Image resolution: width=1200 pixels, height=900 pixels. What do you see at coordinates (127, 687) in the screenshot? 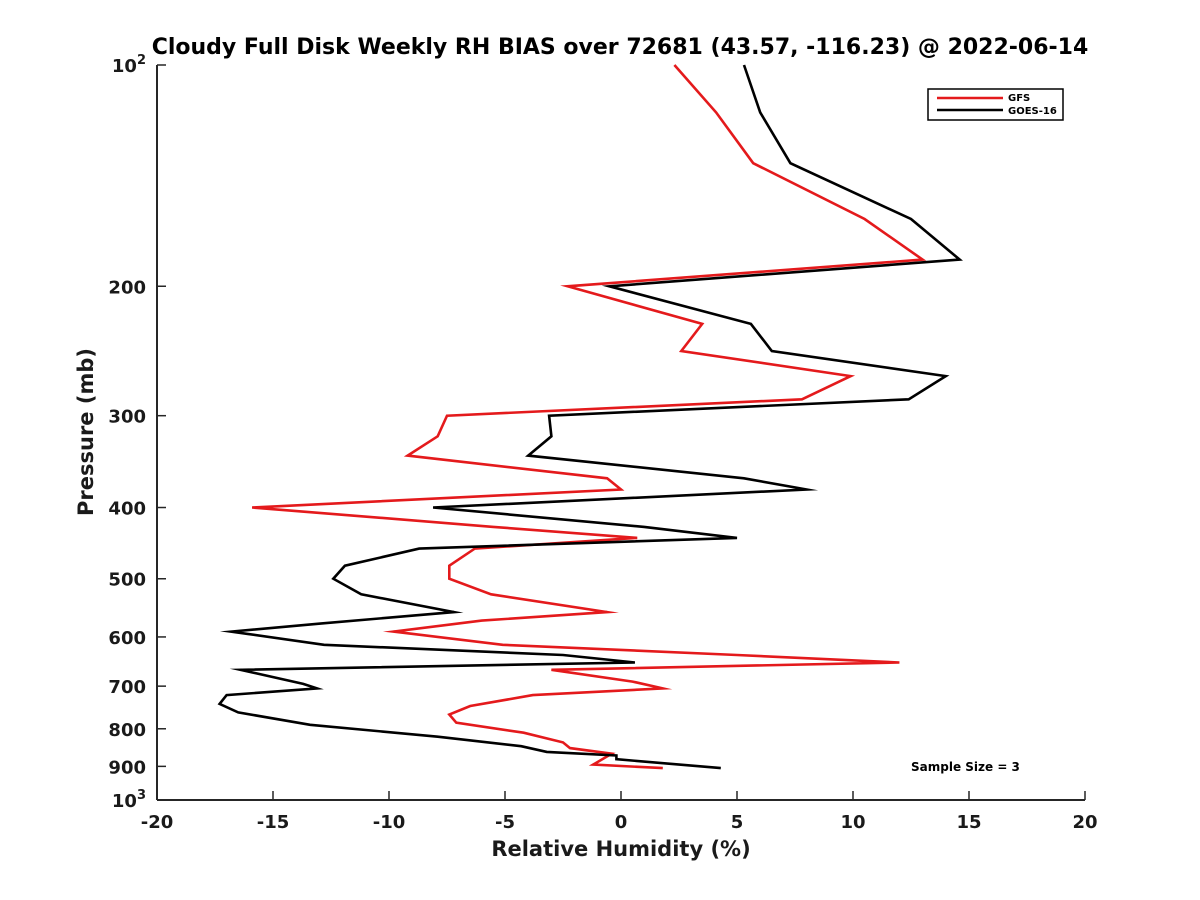
I see `y-tick-label: 700` at bounding box center [127, 687].